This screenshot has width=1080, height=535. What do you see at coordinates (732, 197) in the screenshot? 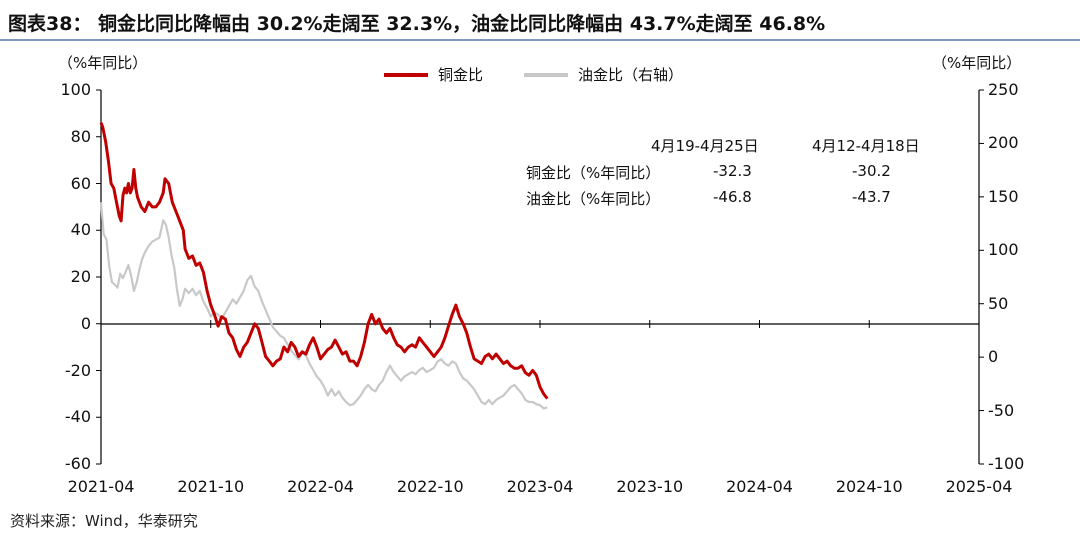
I see `info-row-oil-current: -46.8` at bounding box center [732, 197].